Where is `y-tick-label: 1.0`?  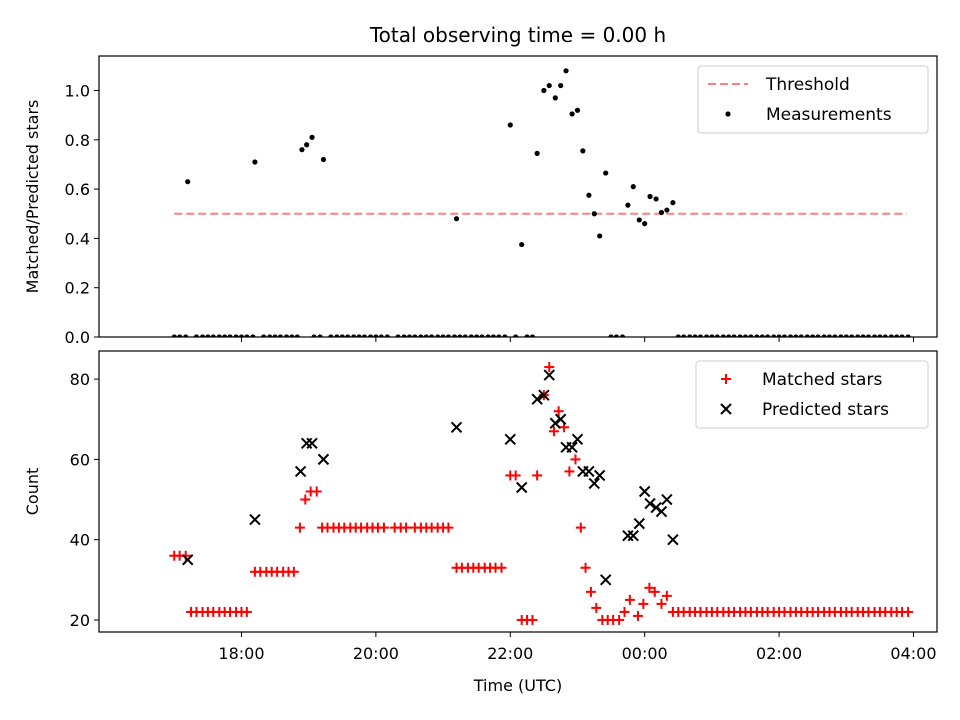
y-tick-label: 1.0 is located at coordinates (77, 91).